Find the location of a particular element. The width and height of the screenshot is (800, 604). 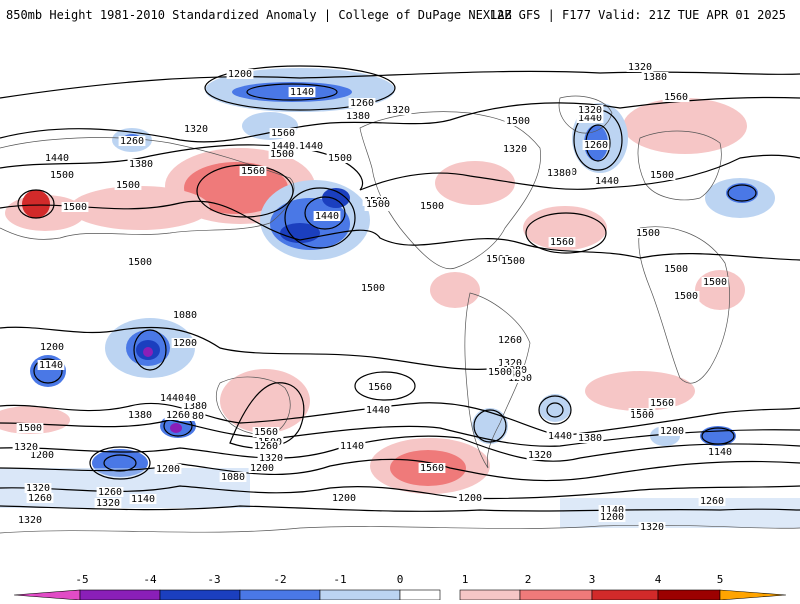

contour-1560-ridge is located at coordinates (245, 191).